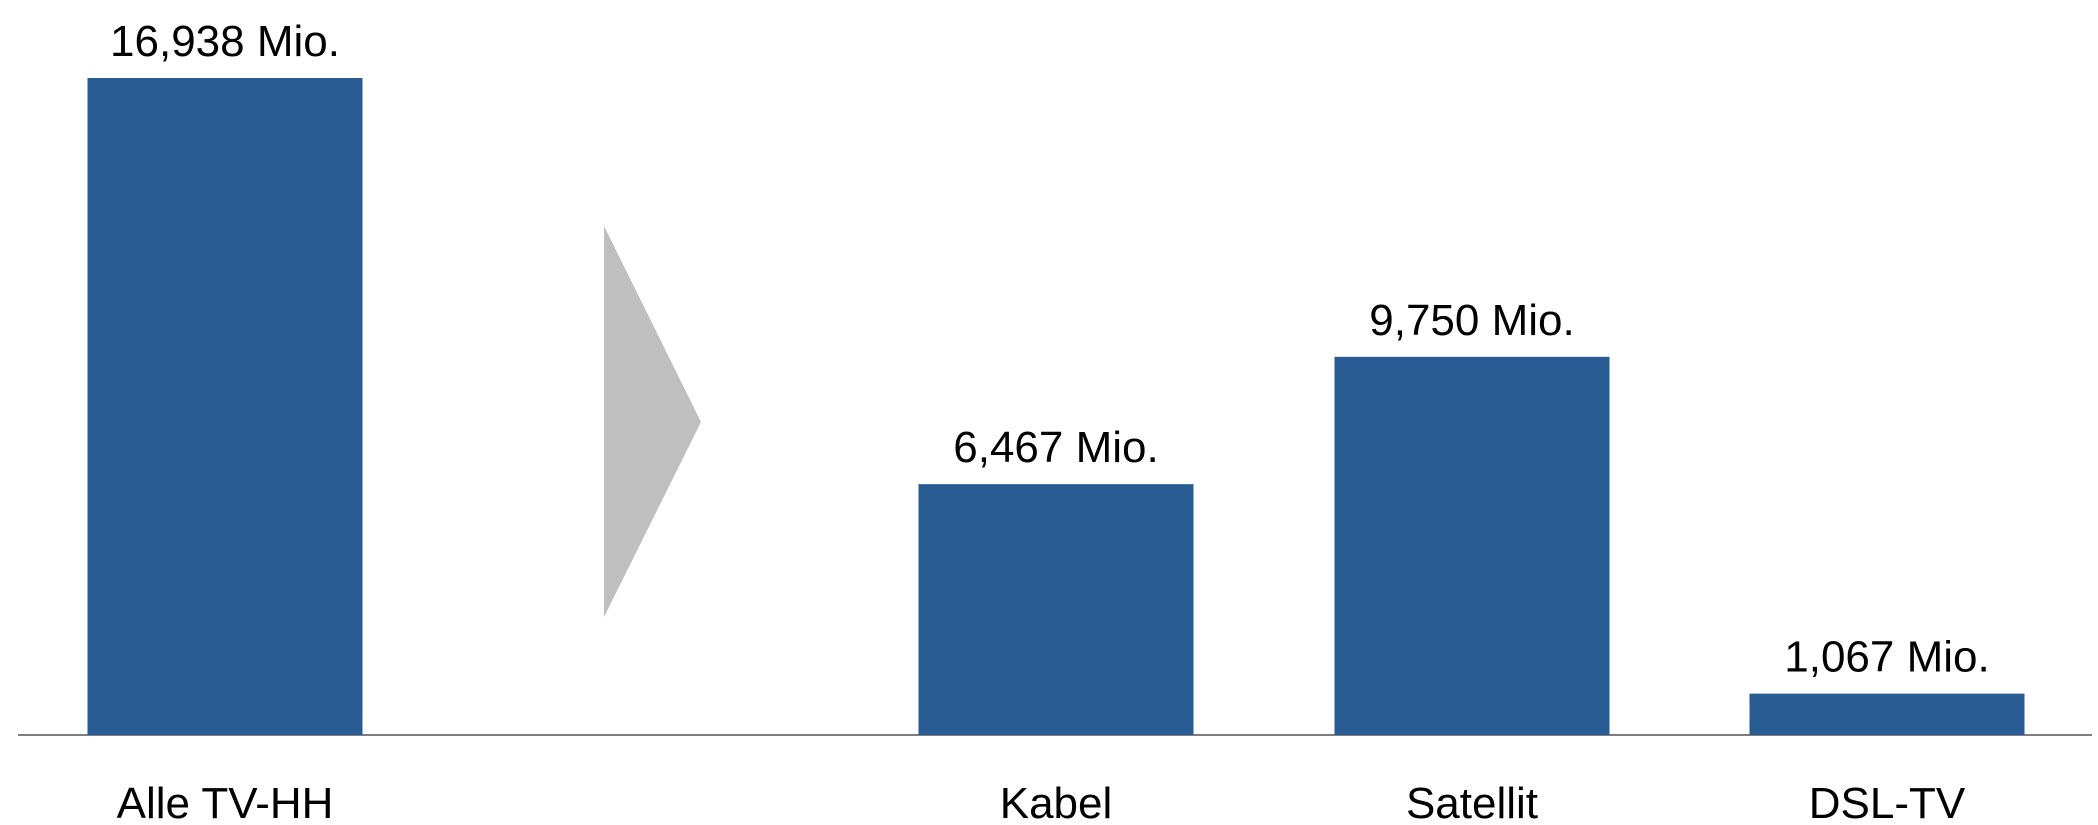 This screenshot has height=825, width=2098. Describe the element at coordinates (1056, 802) in the screenshot. I see `category-label: Kabel` at that location.